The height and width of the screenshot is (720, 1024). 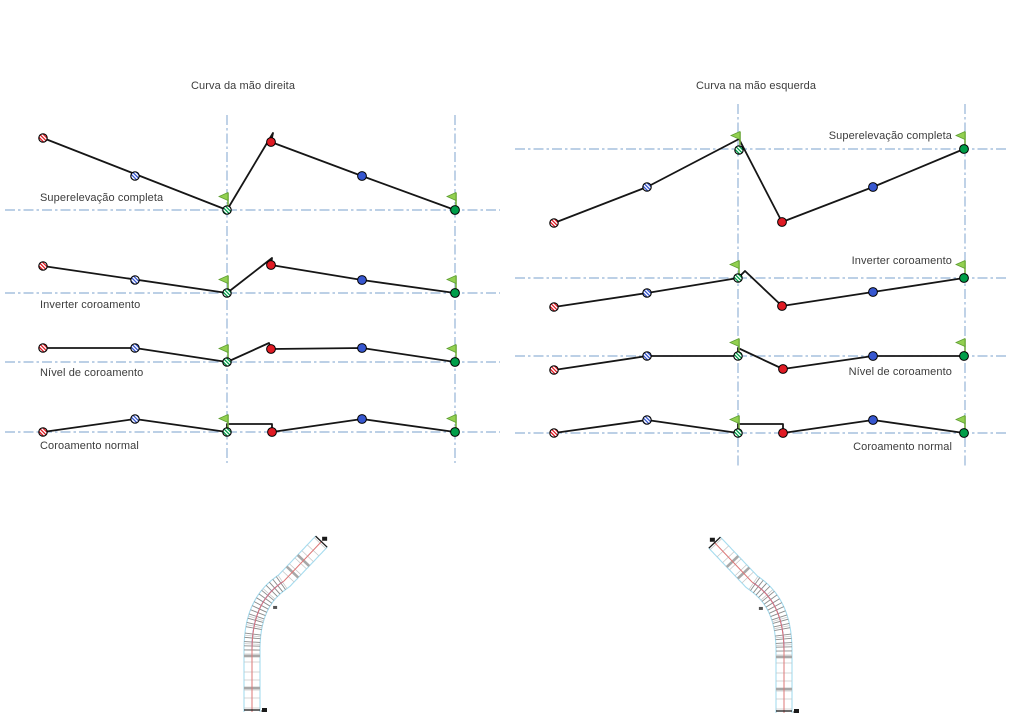 What do you see at coordinates (901, 261) in the screenshot?
I see `row-label-inverter-coroamento-right: Inverter coroamento` at bounding box center [901, 261].